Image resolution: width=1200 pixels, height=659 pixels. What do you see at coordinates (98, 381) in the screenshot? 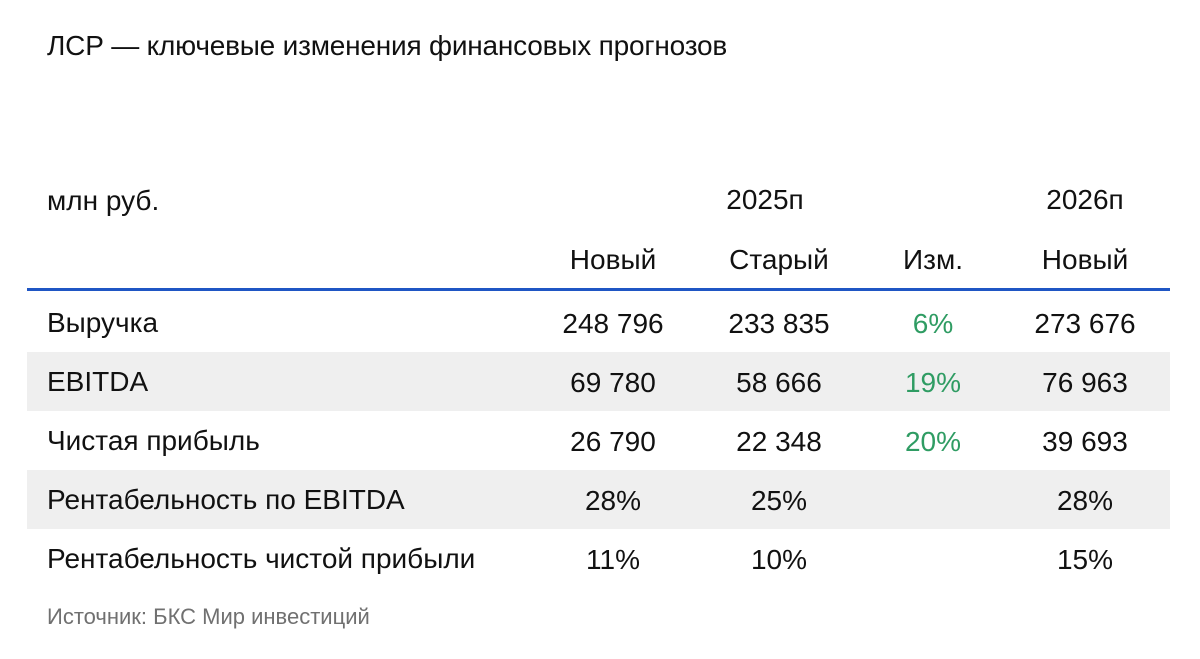
I see `row-label: EBITDA` at bounding box center [98, 381].